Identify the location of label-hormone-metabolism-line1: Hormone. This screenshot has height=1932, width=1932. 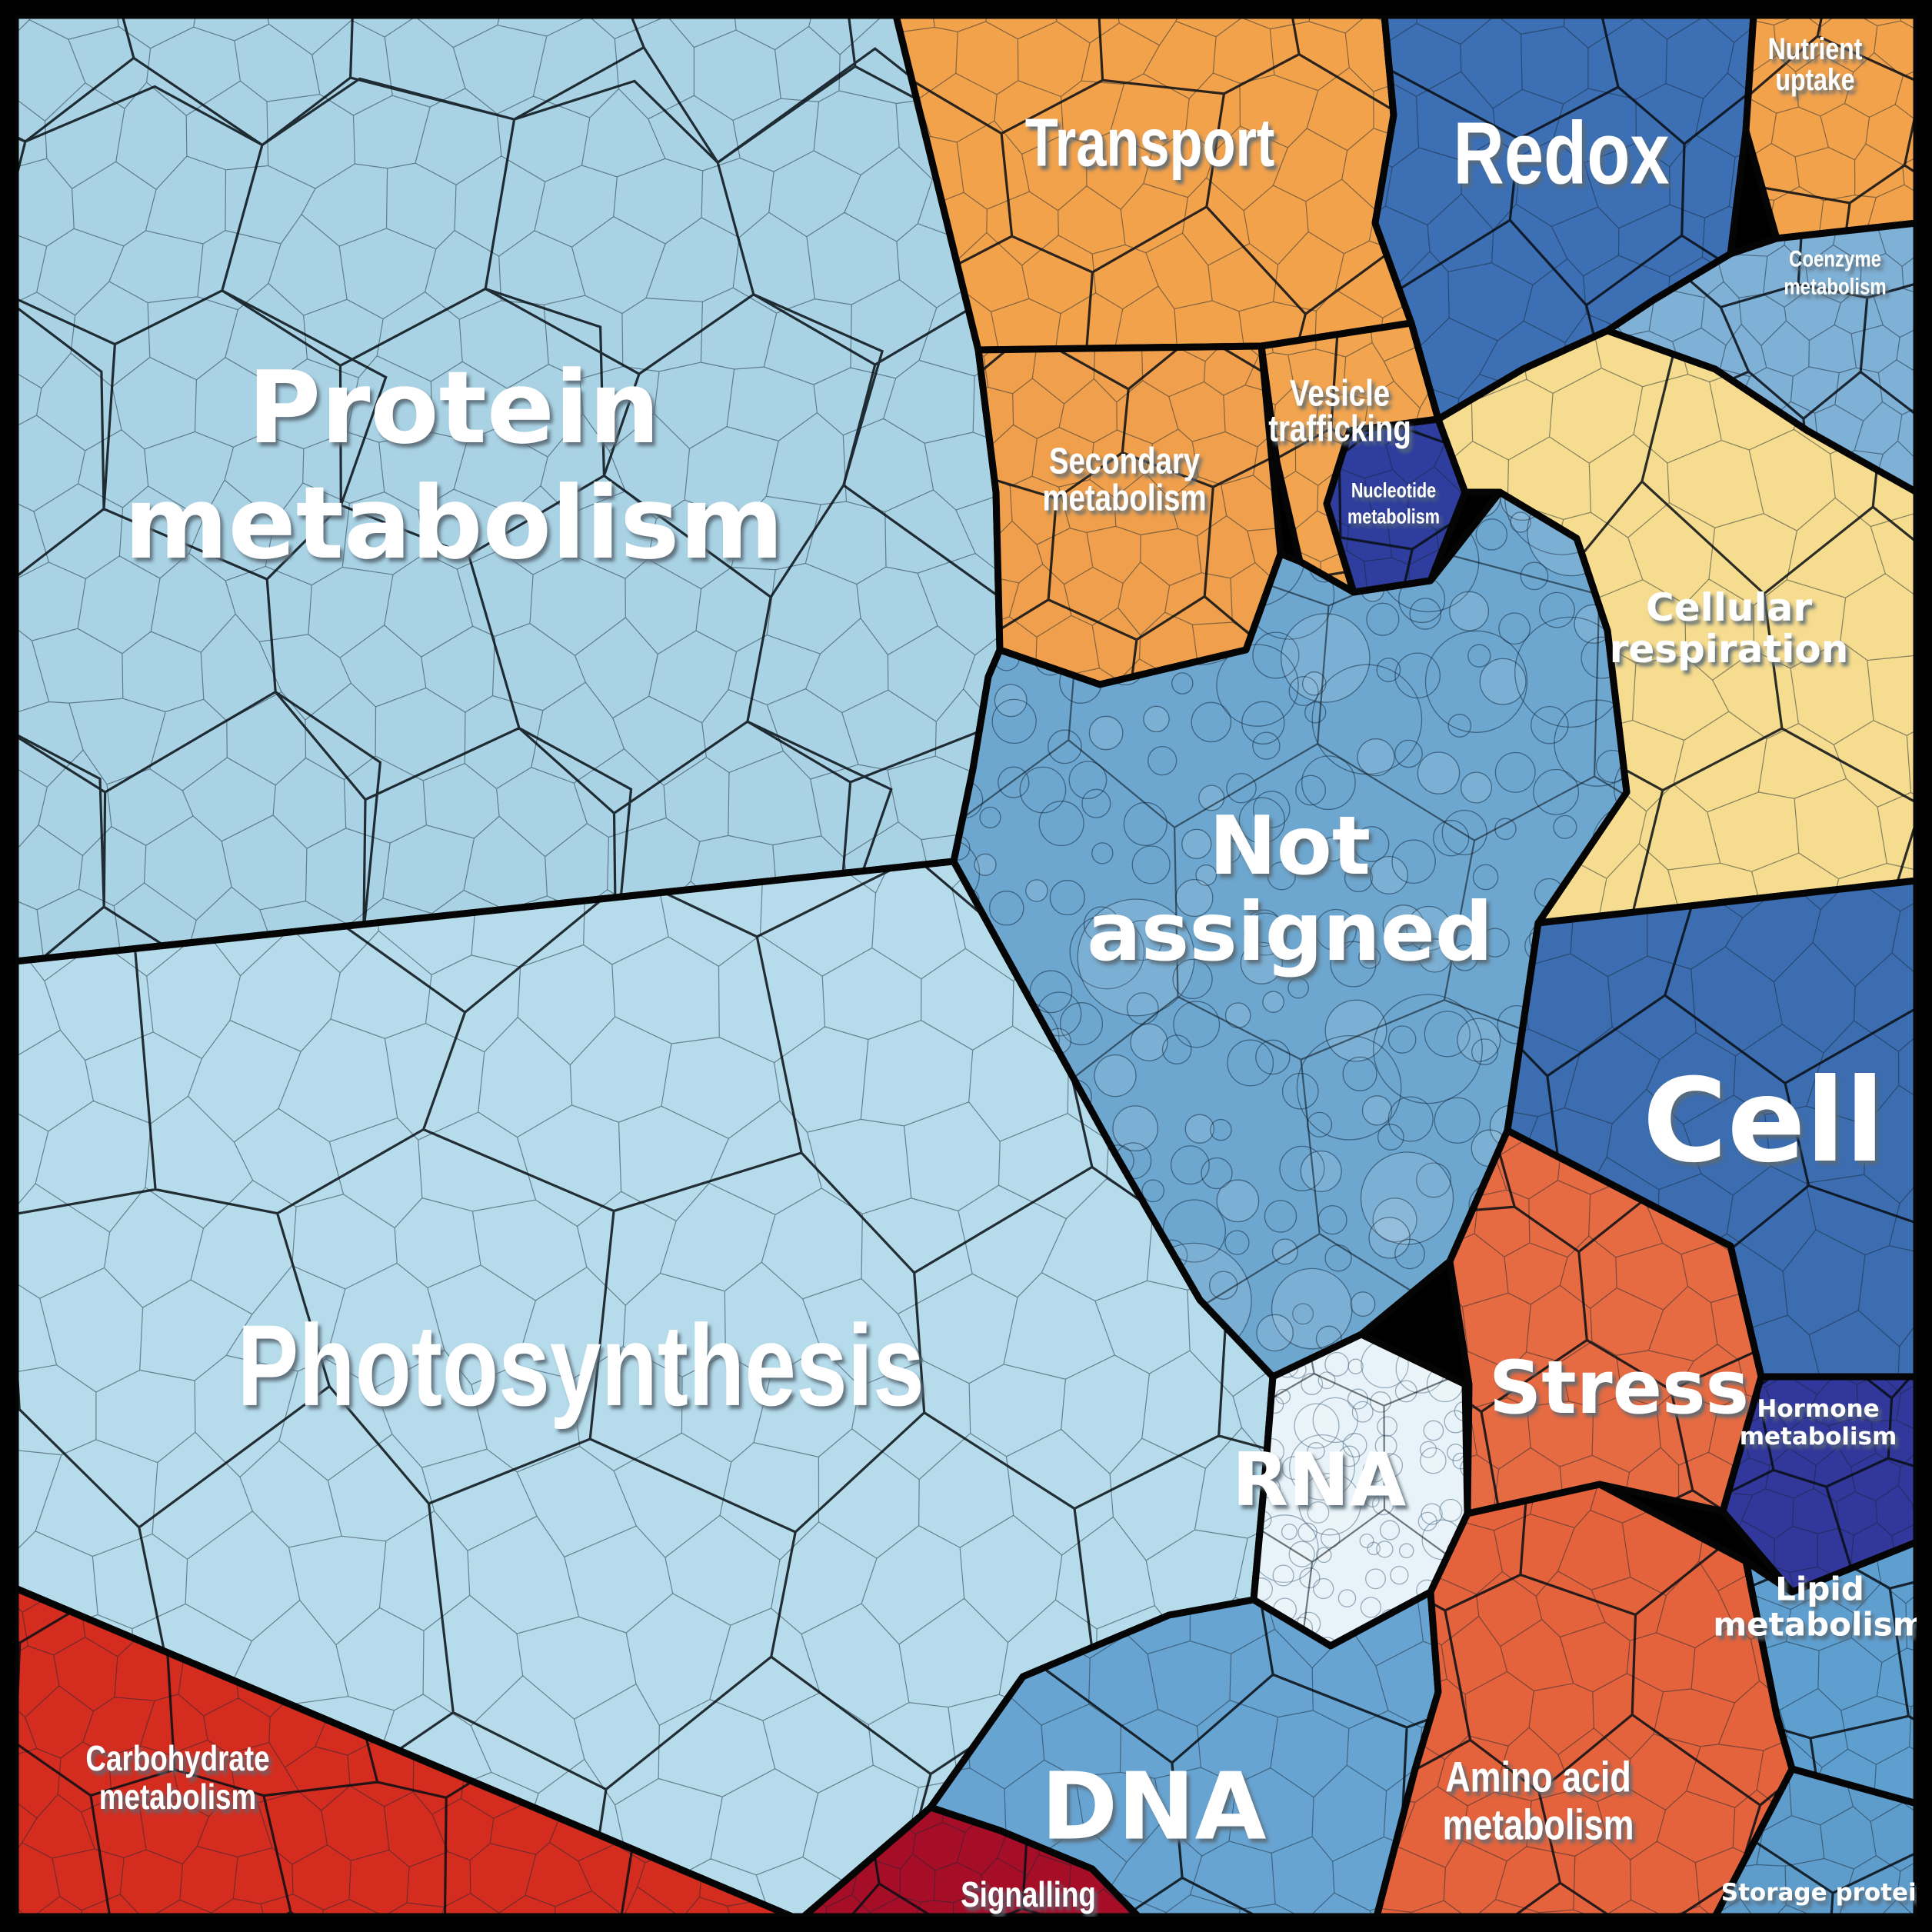
(1818, 1409).